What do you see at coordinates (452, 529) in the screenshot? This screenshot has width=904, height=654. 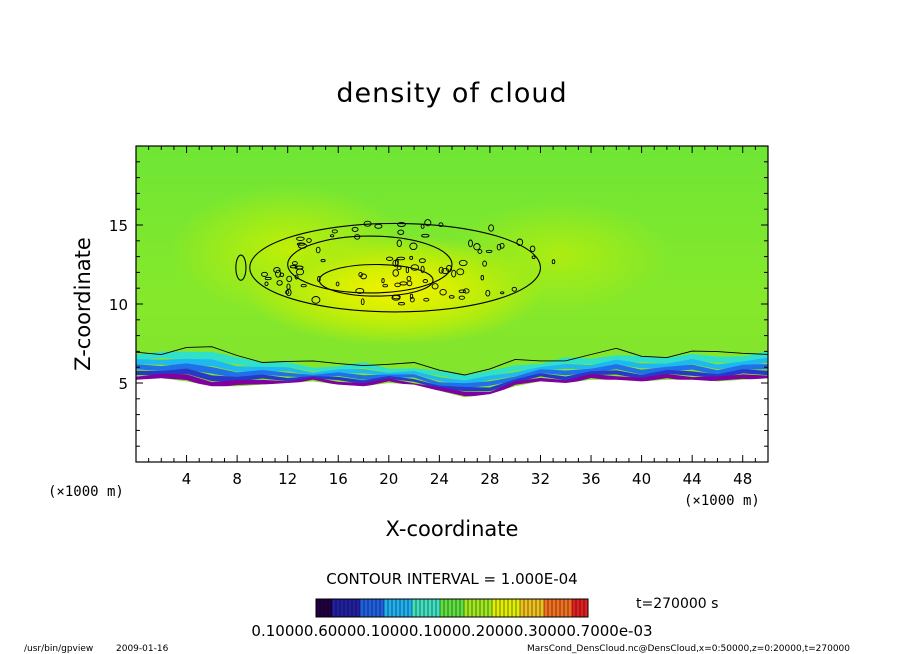 I see `x-axis-label: X-coordinate` at bounding box center [452, 529].